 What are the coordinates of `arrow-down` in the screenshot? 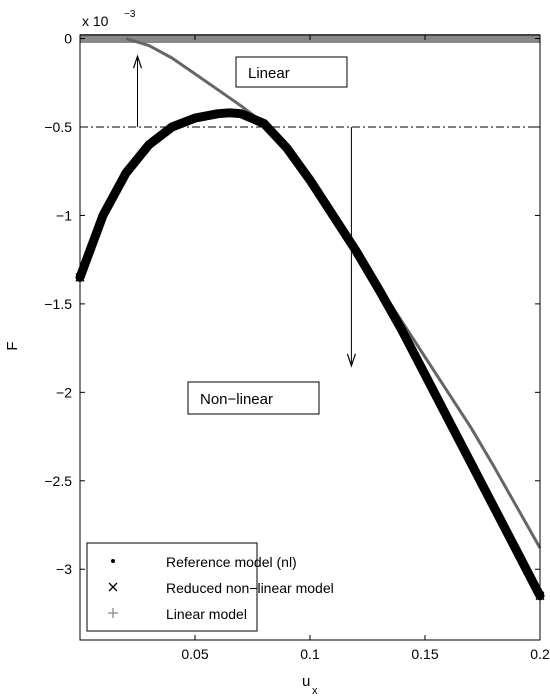 It's located at (351, 247).